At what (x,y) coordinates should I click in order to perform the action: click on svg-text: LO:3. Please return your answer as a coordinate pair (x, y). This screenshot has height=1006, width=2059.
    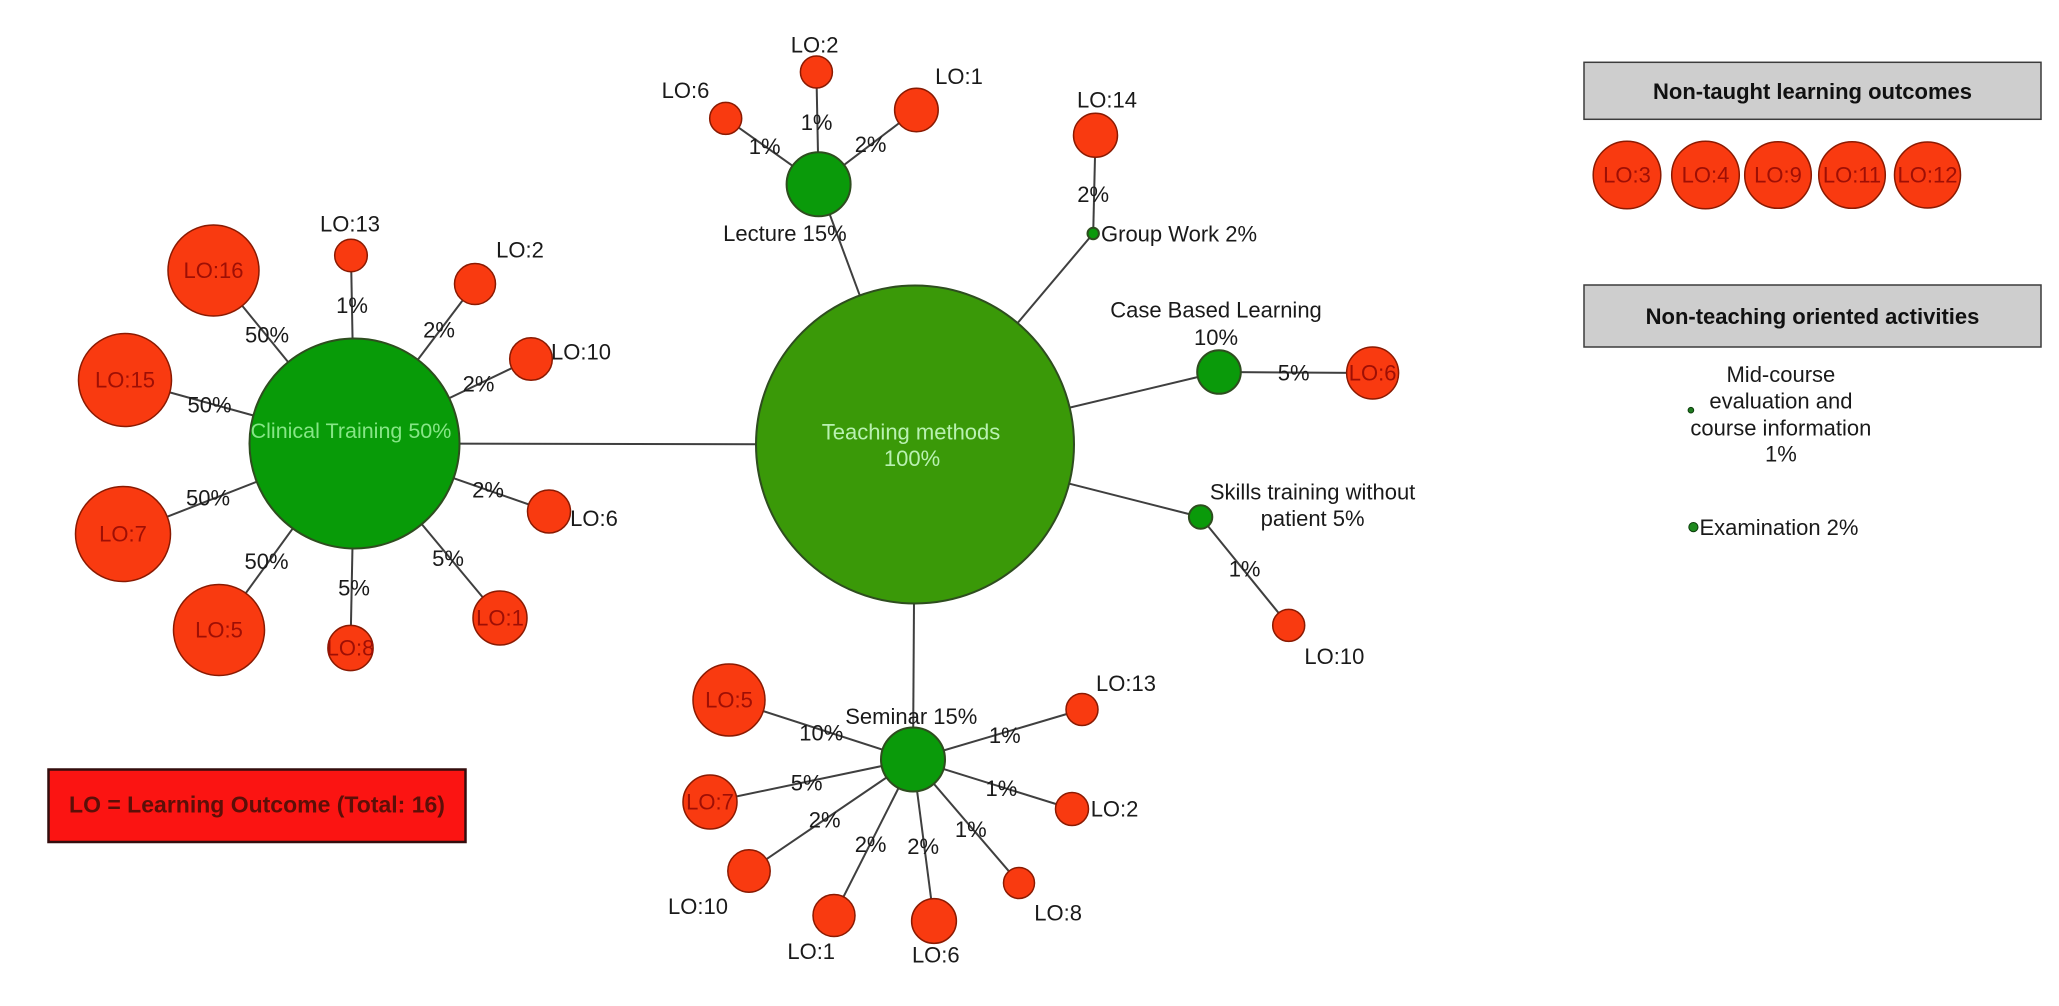
    Looking at the image, I should click on (1627, 175).